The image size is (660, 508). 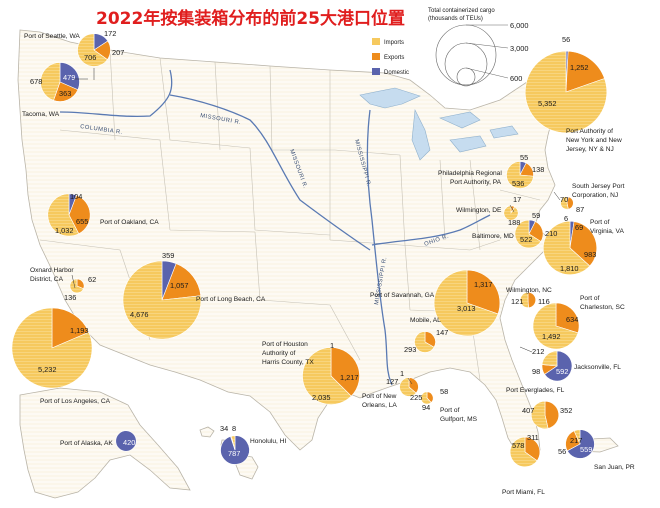 I want to click on port-of-houston-authority-of-harris-county-tx-imports-wedge, so click(x=327, y=376).